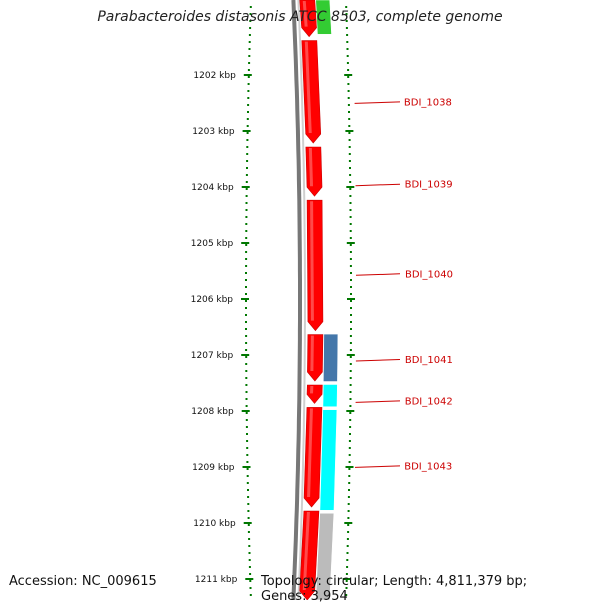 The image size is (600, 604). What do you see at coordinates (428, 466) in the screenshot?
I see `gene-label: BDI_1043` at bounding box center [428, 466].